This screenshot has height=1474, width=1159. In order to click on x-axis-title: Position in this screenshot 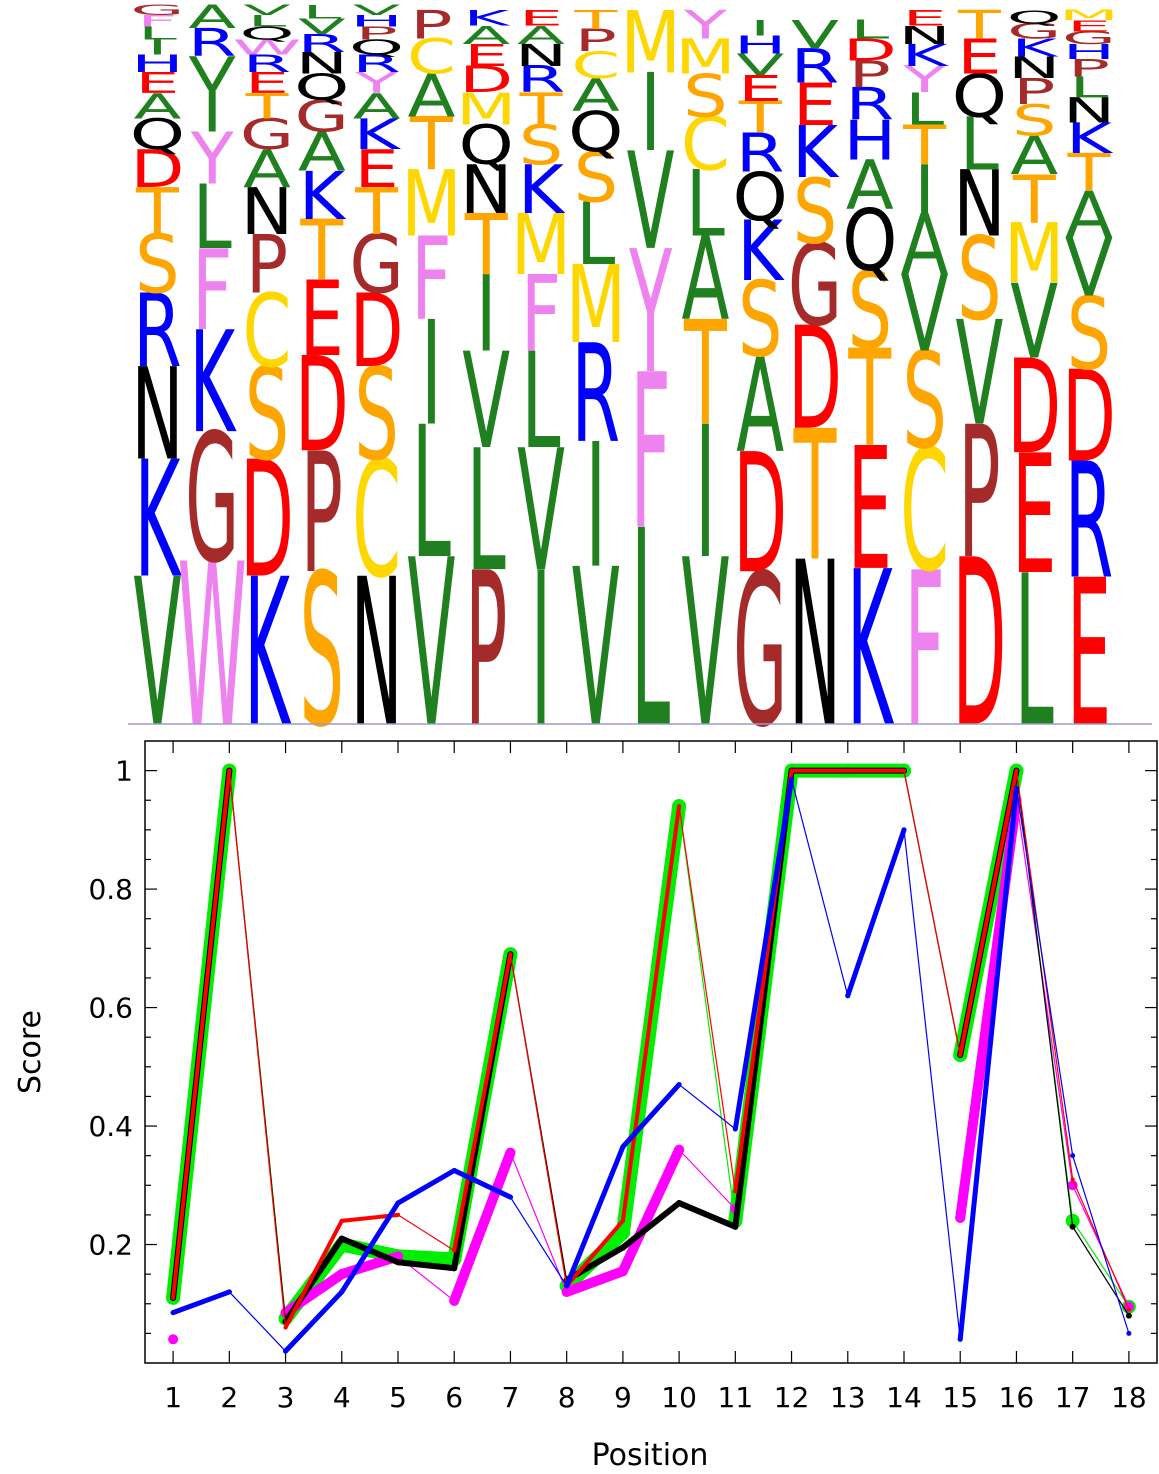, I will do `click(650, 1455)`.